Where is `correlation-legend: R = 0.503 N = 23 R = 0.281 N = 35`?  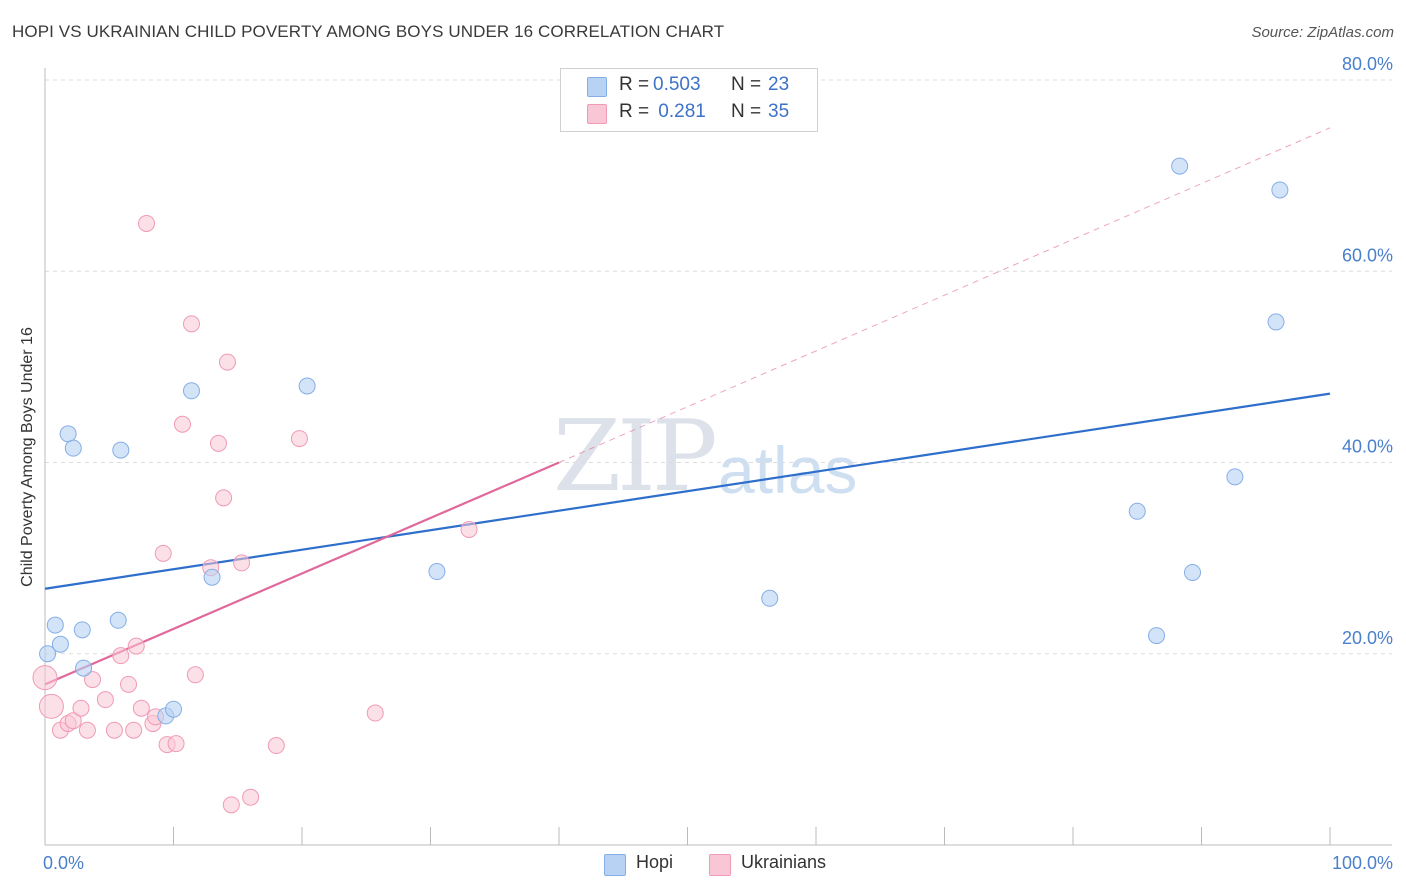 correlation-legend: R = 0.503 N = 23 R = 0.281 N = 35 is located at coordinates (689, 100).